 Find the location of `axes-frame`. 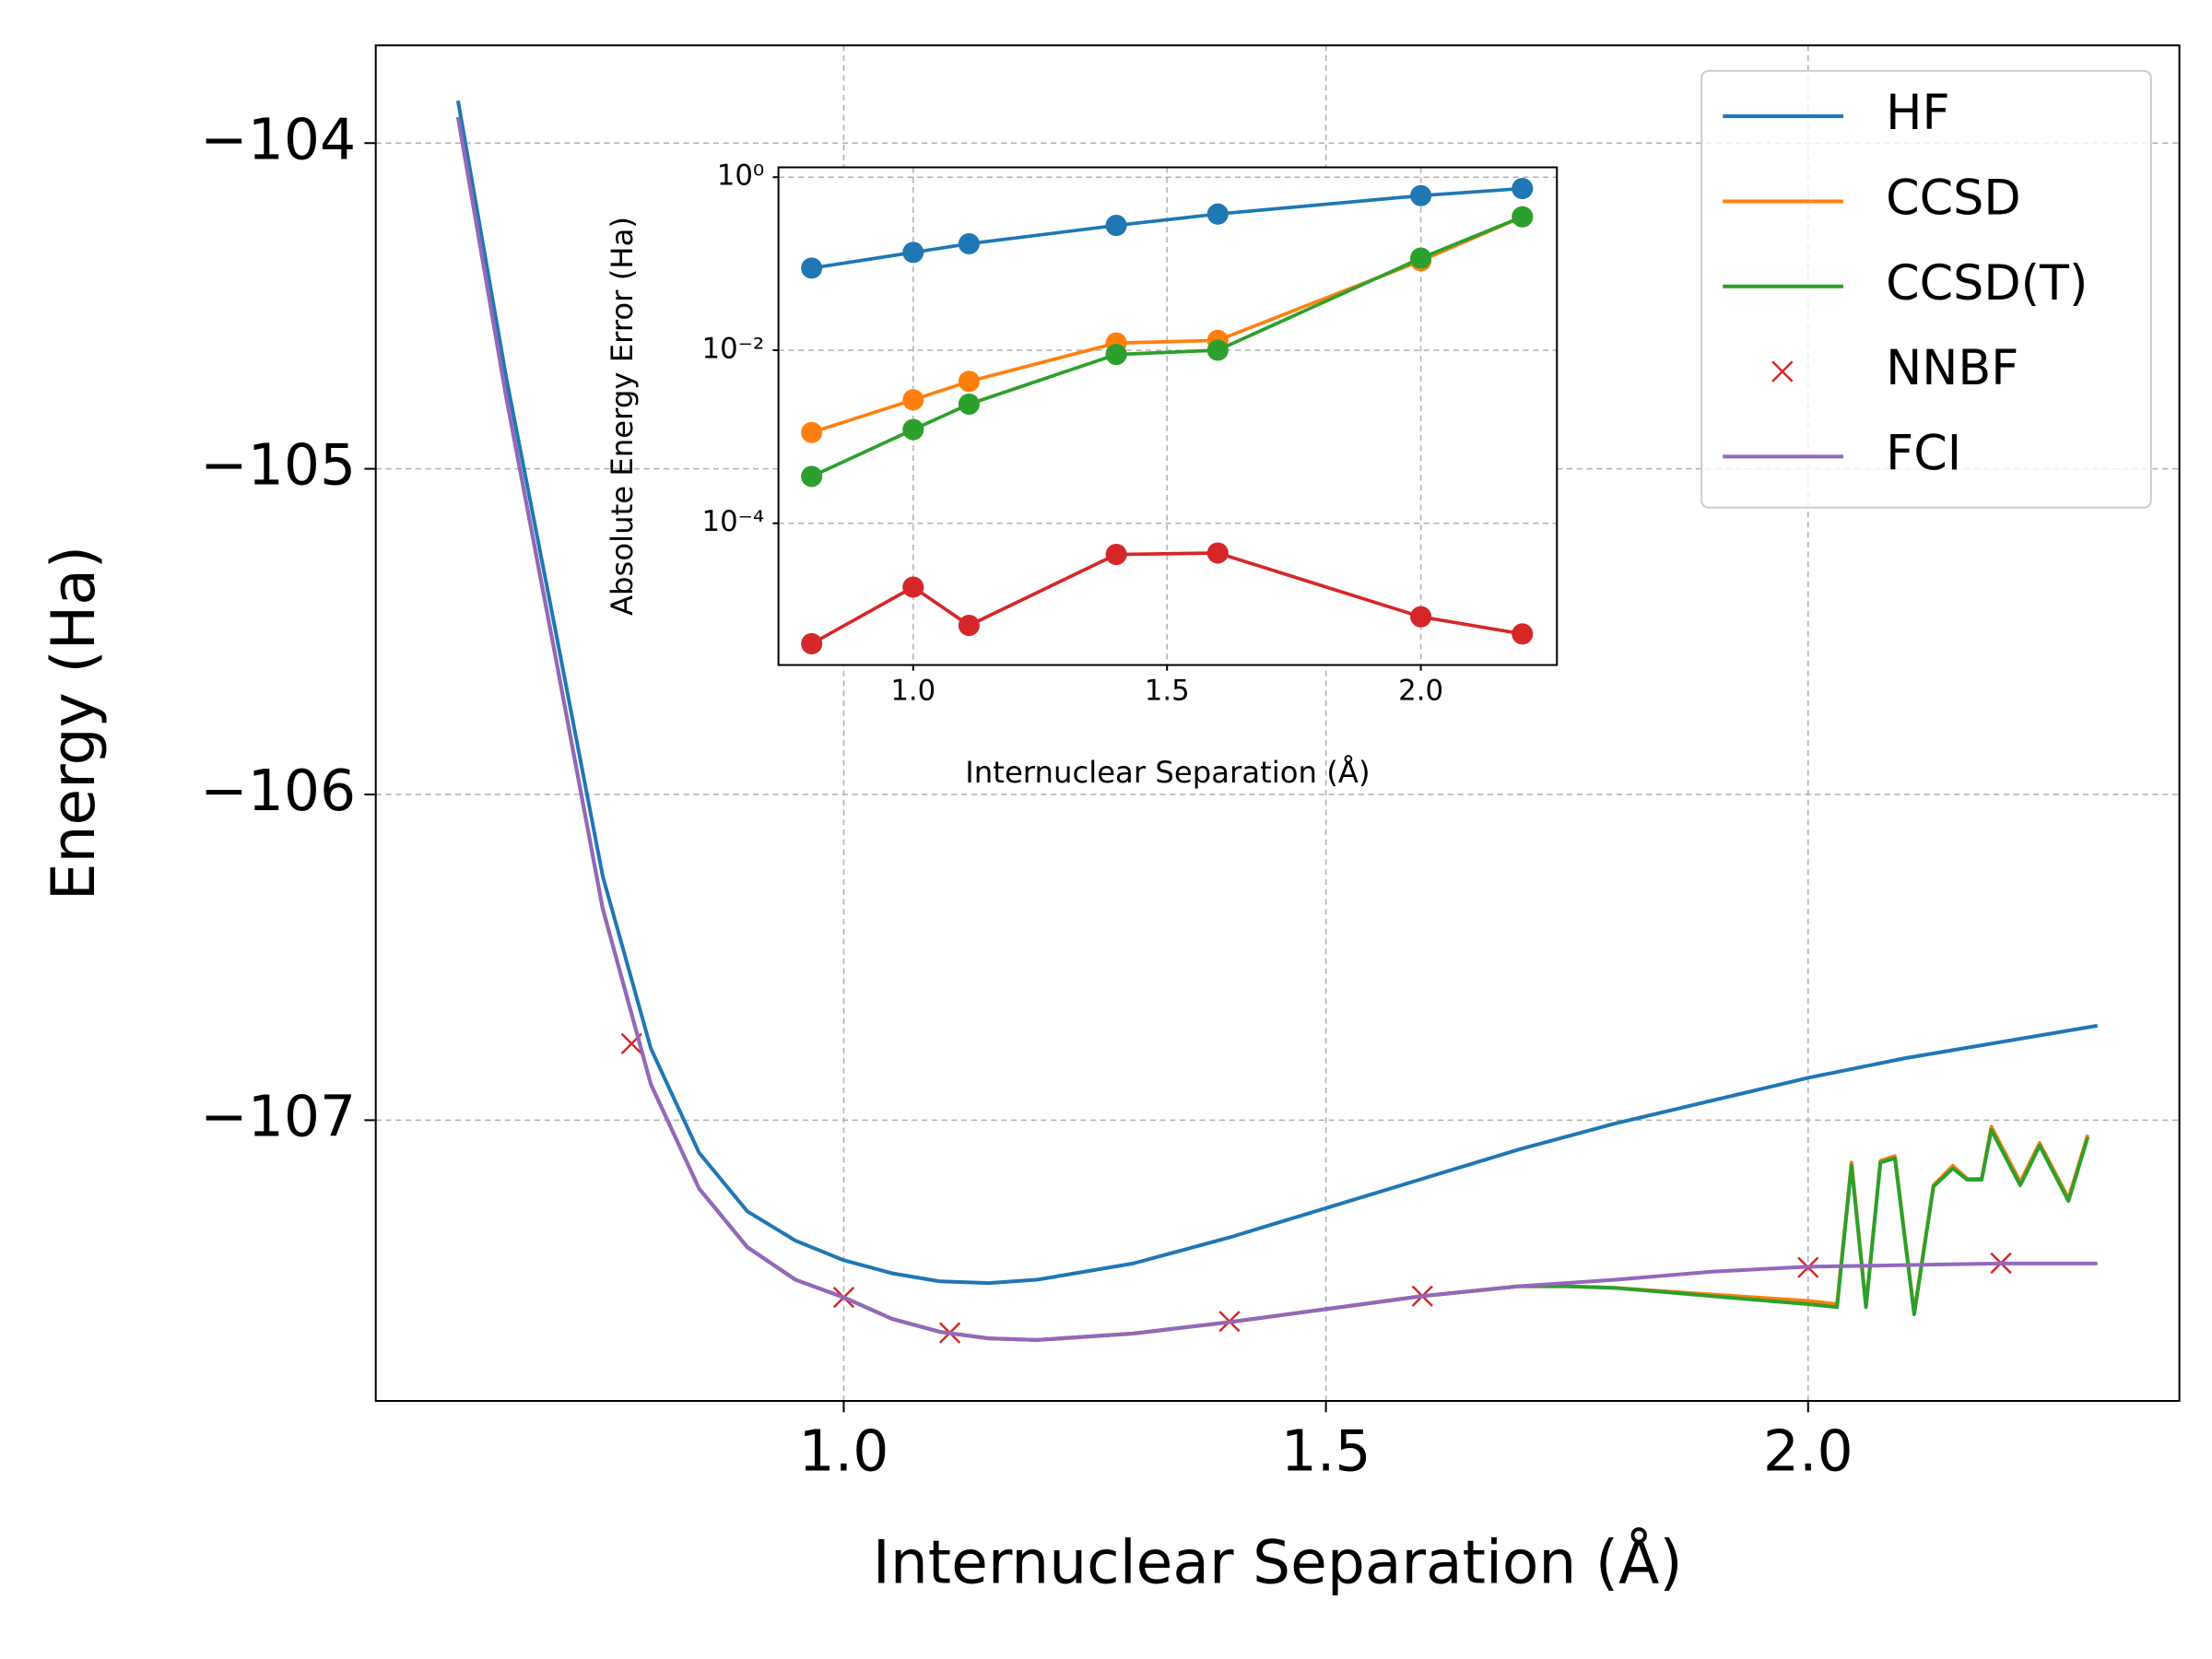

axes-frame is located at coordinates (1168, 416).